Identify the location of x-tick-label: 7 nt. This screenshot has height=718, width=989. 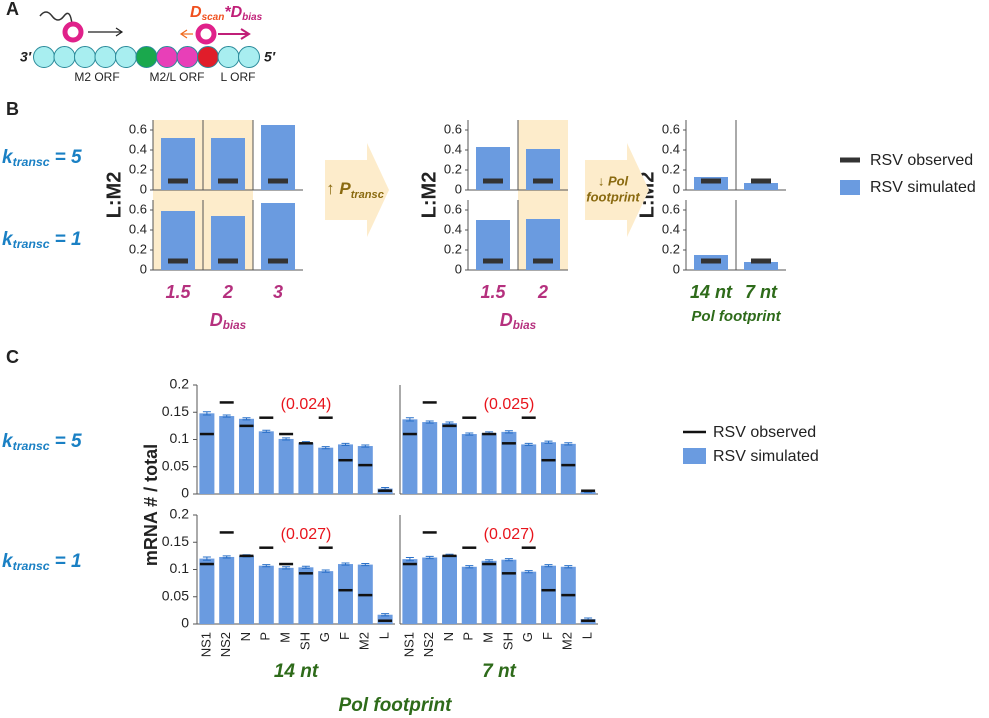
(761, 292).